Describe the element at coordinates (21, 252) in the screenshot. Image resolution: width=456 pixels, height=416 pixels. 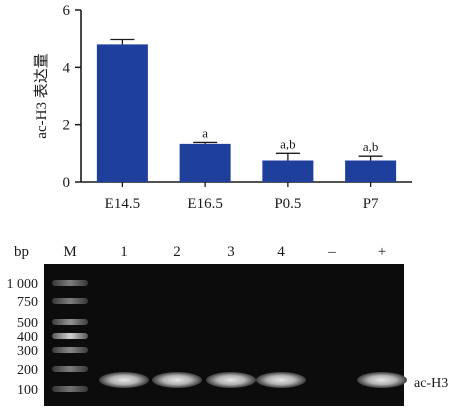
I see `bp-label: bp` at that location.